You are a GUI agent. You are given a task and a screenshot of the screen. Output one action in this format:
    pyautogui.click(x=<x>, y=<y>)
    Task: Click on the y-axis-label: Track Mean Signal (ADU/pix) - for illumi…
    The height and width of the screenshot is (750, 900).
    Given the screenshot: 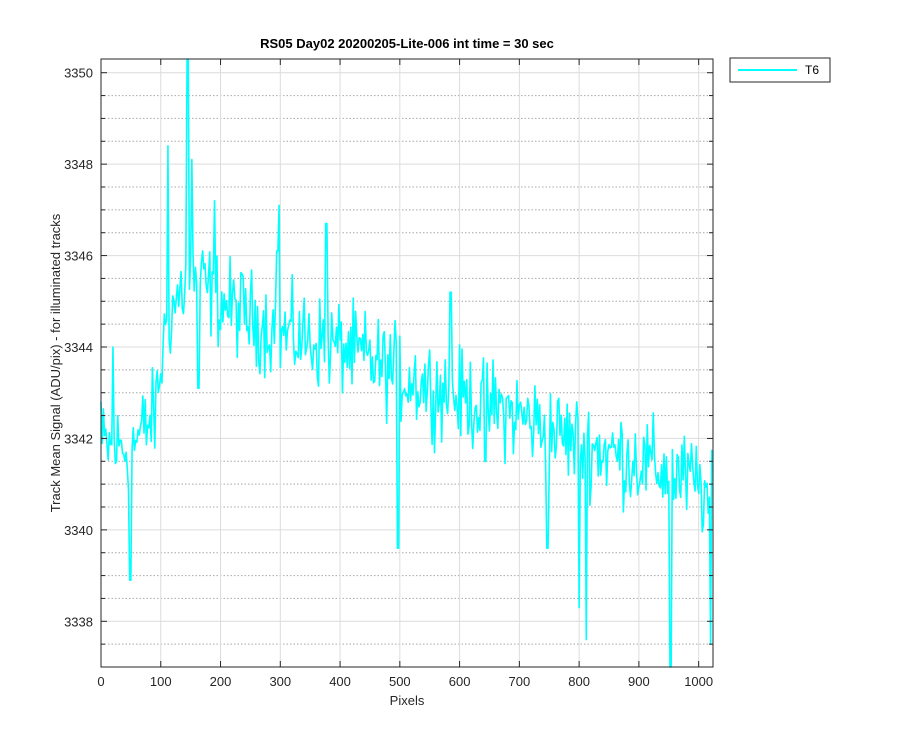 What is the action you would take?
    pyautogui.click(x=55, y=362)
    